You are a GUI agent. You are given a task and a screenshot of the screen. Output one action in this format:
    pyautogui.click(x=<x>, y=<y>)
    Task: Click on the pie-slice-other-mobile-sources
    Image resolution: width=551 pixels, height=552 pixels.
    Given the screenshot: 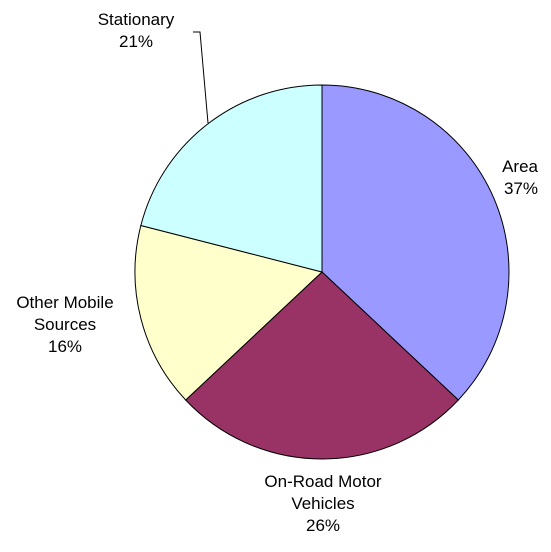 What is the action you would take?
    pyautogui.click(x=229, y=312)
    